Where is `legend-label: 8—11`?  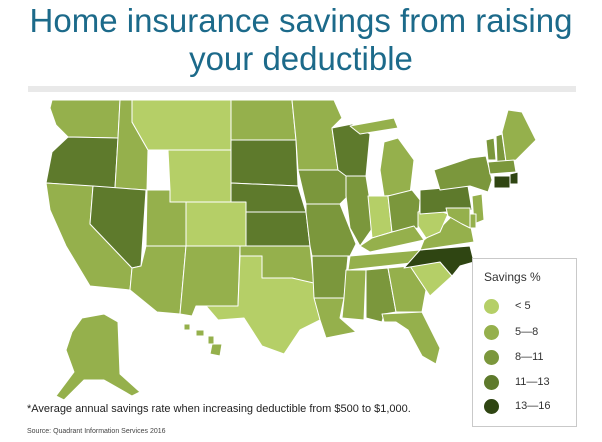 legend-label: 8—11 is located at coordinates (529, 357).